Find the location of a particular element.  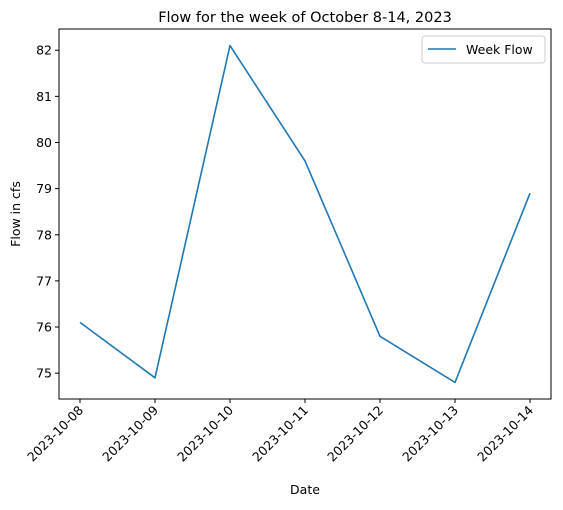

legend-box is located at coordinates (483, 49).